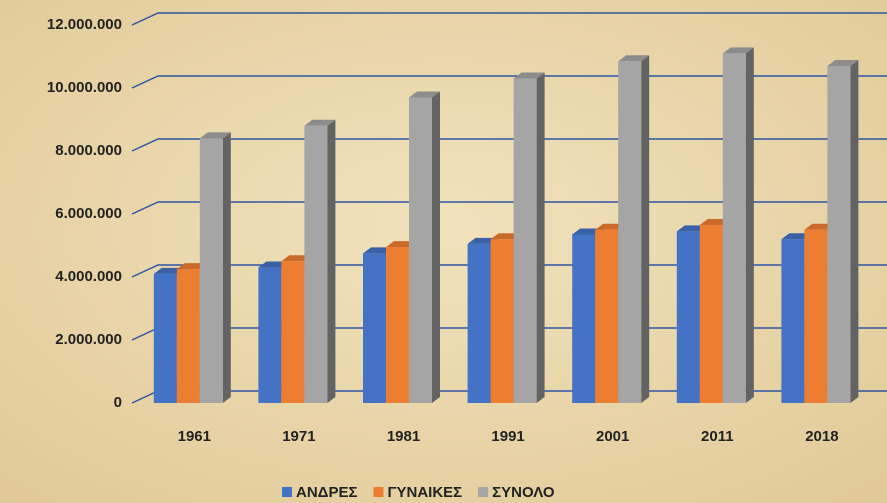 The image size is (887, 503). Describe the element at coordinates (88, 213) in the screenshot. I see `y-tick-label: 6.000.000` at that location.